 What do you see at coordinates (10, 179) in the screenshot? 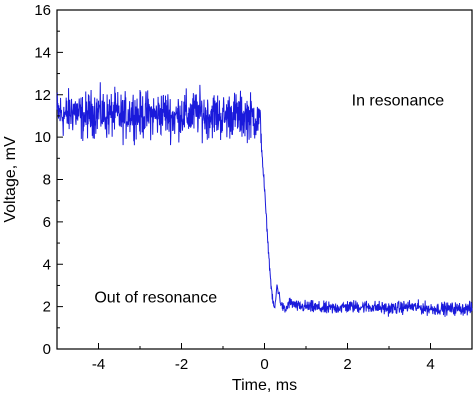
I see `y-axis-label: Voltage, mV` at bounding box center [10, 179].